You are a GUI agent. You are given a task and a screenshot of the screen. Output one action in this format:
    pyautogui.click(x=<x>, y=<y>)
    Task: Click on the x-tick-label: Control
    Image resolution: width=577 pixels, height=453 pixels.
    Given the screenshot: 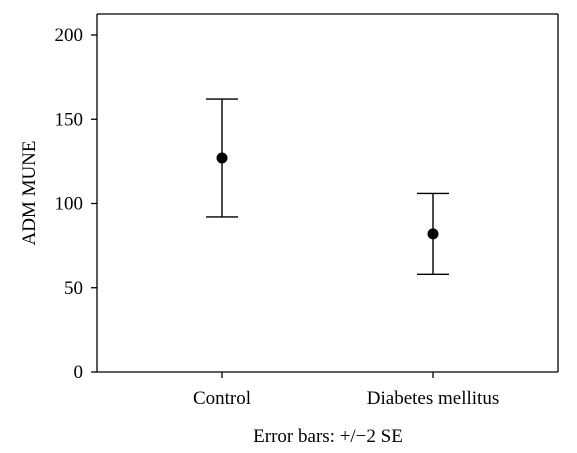 What is the action you would take?
    pyautogui.click(x=222, y=398)
    